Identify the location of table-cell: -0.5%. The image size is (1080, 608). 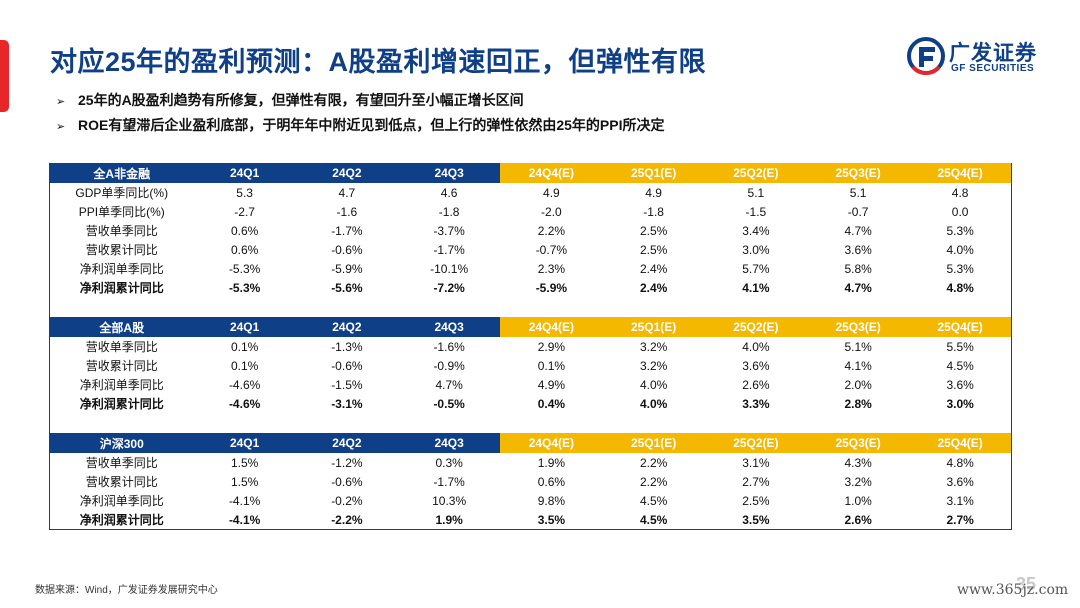
(449, 403).